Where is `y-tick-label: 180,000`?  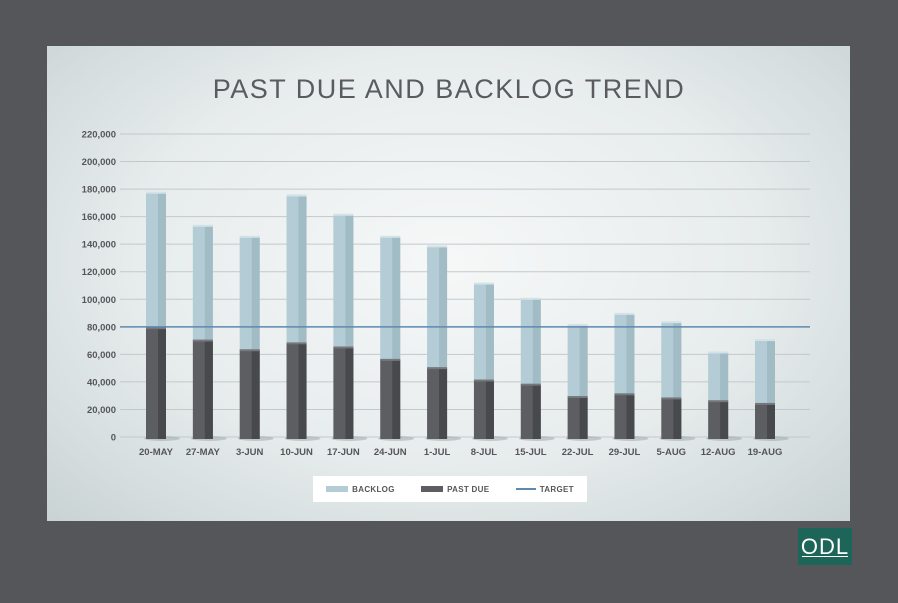
y-tick-label: 180,000 is located at coordinates (99, 190).